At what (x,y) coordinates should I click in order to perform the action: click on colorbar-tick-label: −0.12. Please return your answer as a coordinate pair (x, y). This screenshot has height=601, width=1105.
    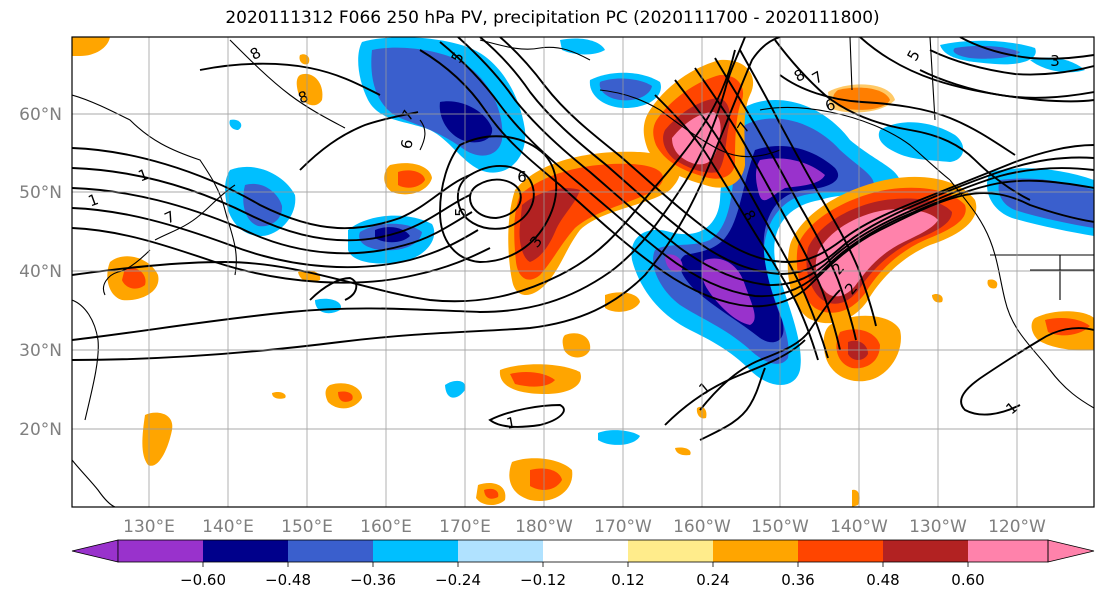
    Looking at the image, I should click on (543, 580).